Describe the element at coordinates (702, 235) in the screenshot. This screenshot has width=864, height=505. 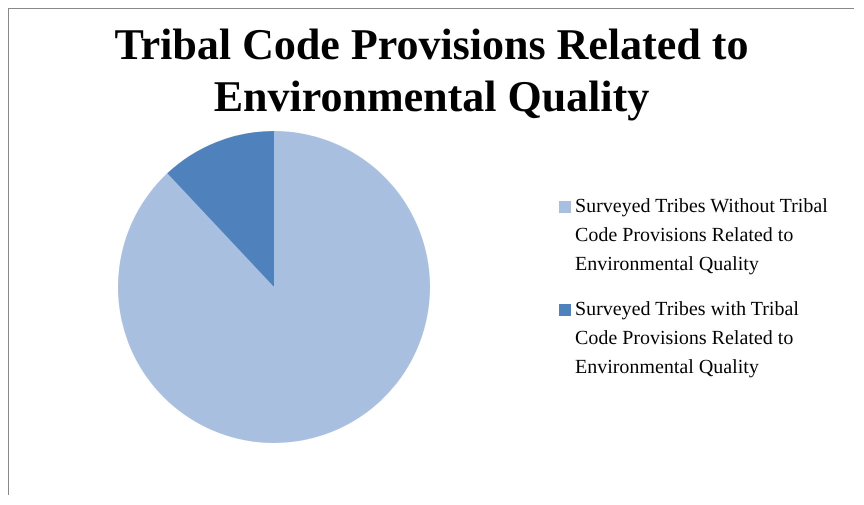
I see `legend-label: Surveyed Tribes Without Tribal Code Provisions Related to Environmental Quality` at that location.